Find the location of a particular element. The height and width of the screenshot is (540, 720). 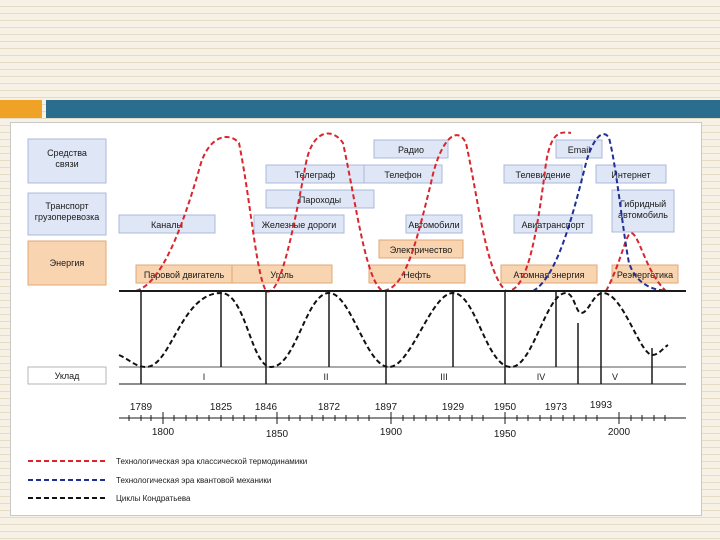

tech-radio-label: Радио is located at coordinates (411, 150).